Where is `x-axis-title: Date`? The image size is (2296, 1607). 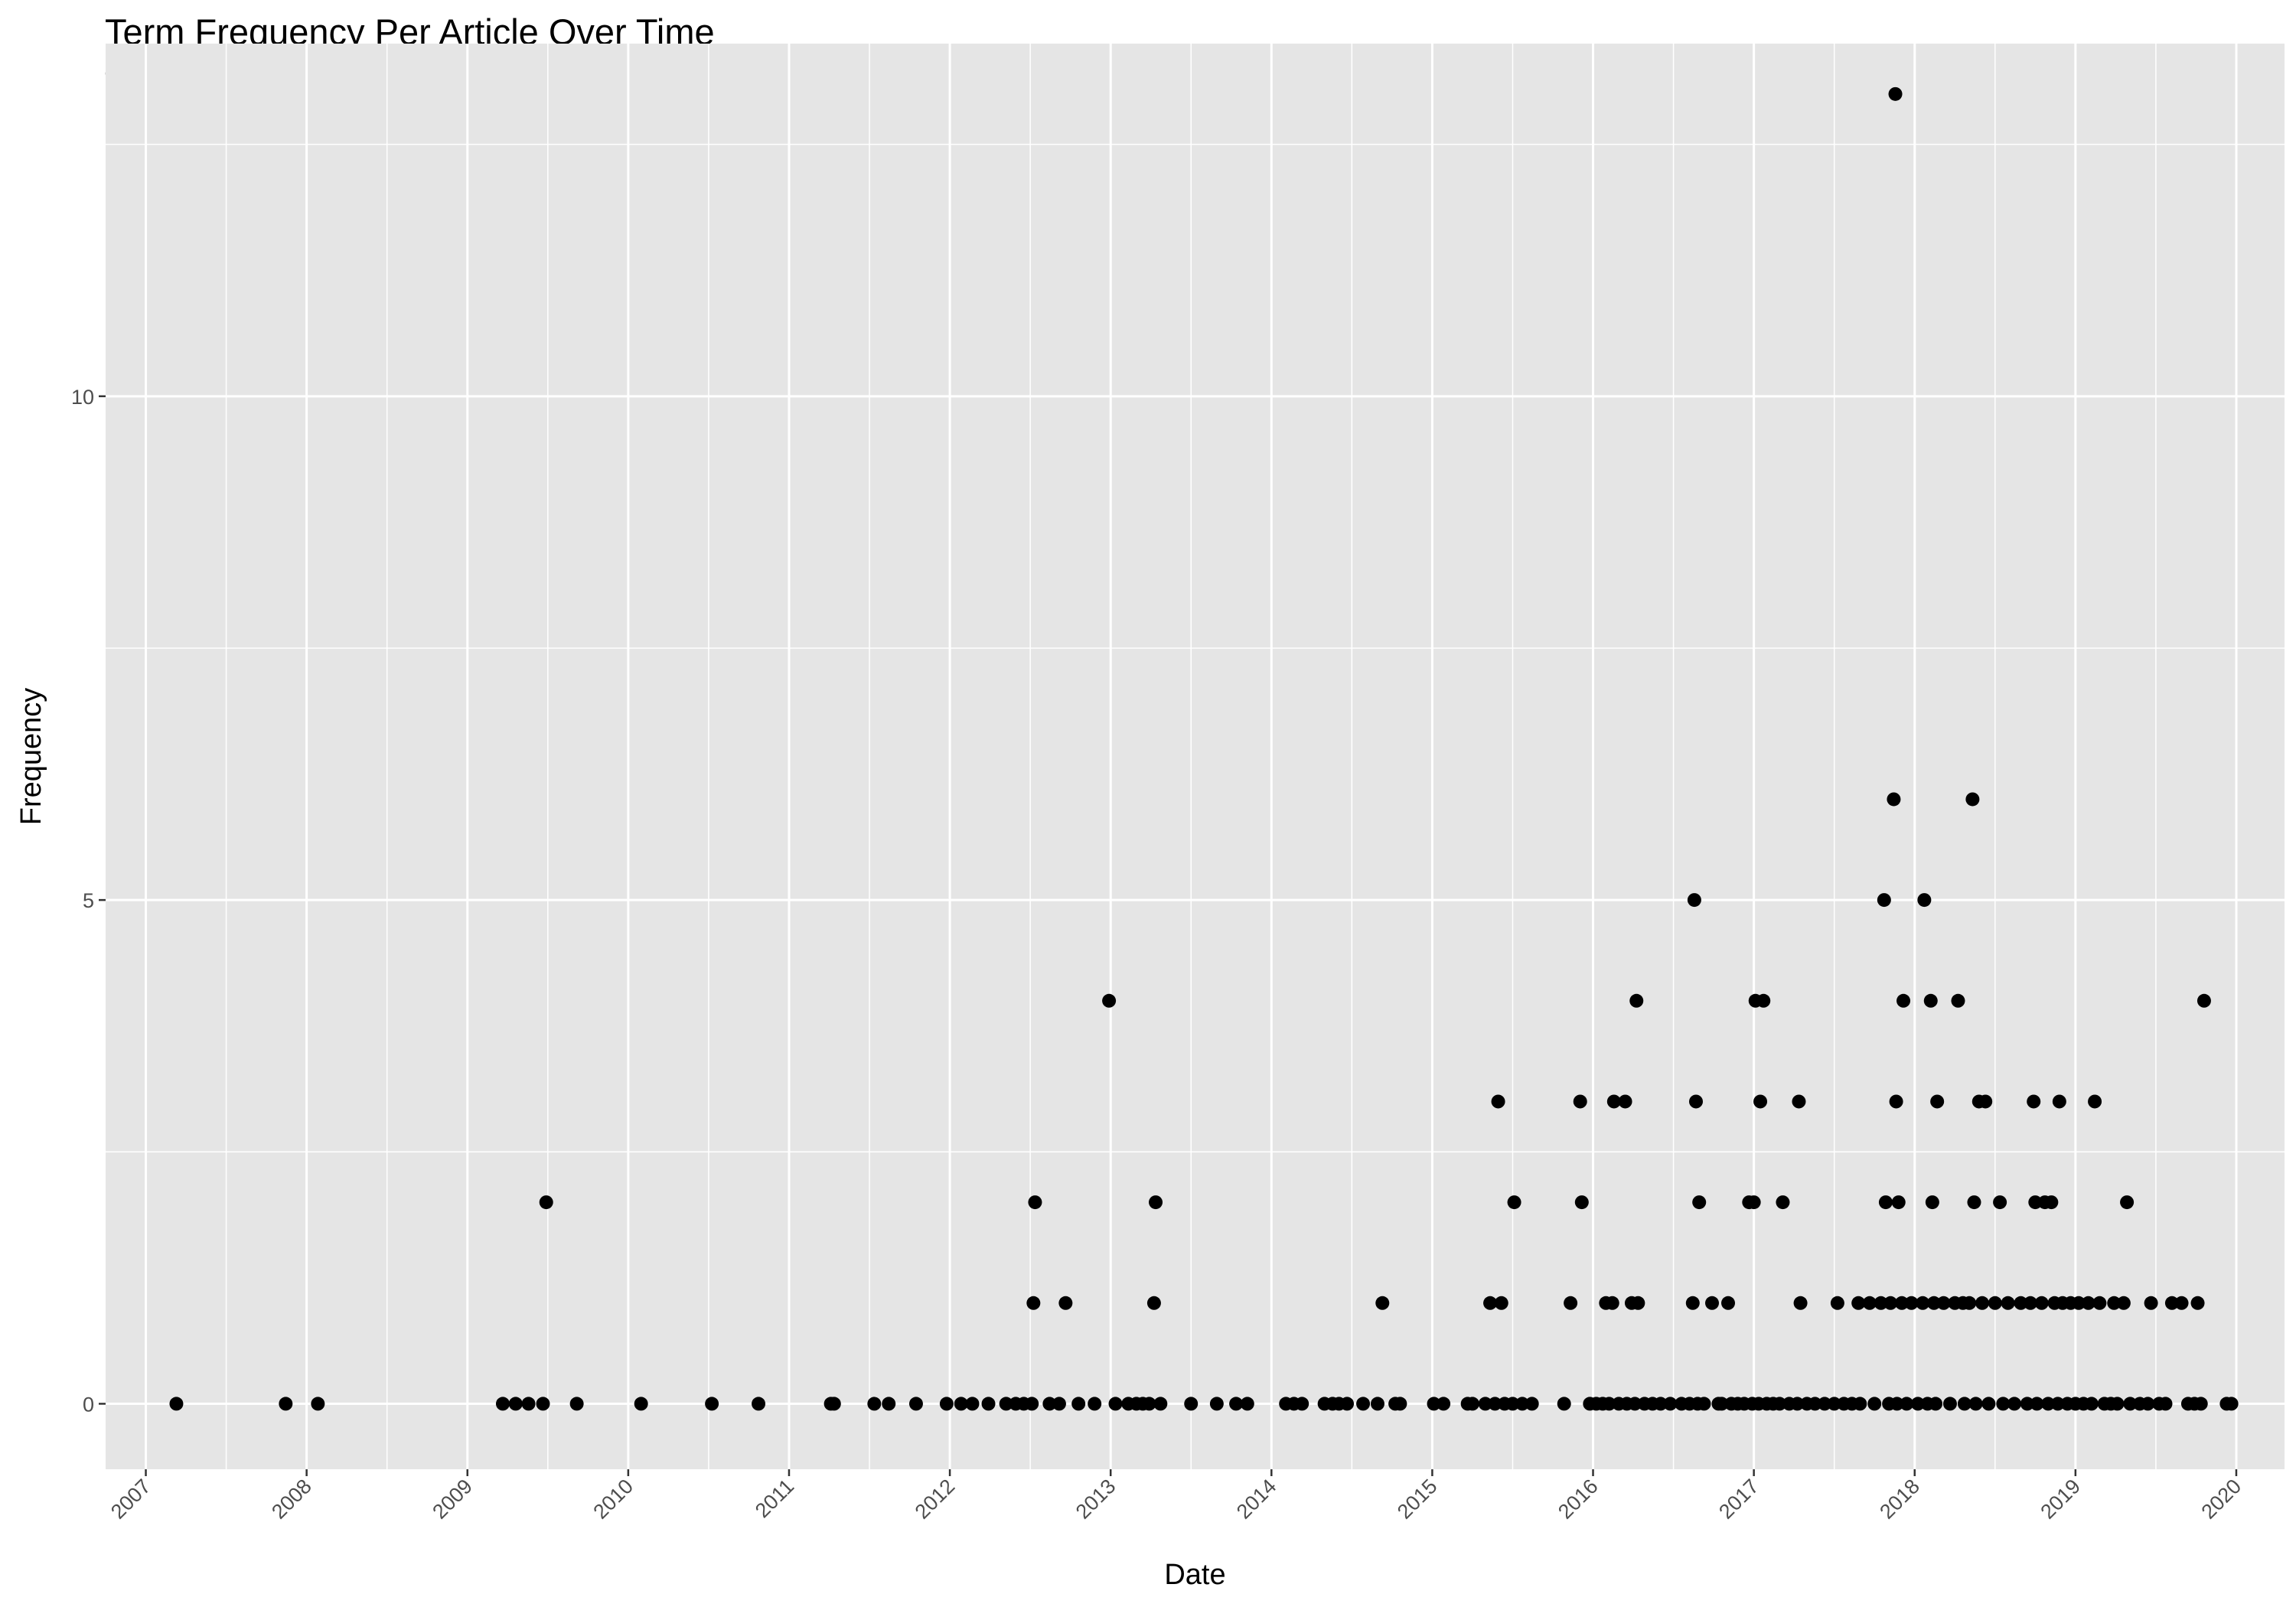 x-axis-title: Date is located at coordinates (1194, 1575).